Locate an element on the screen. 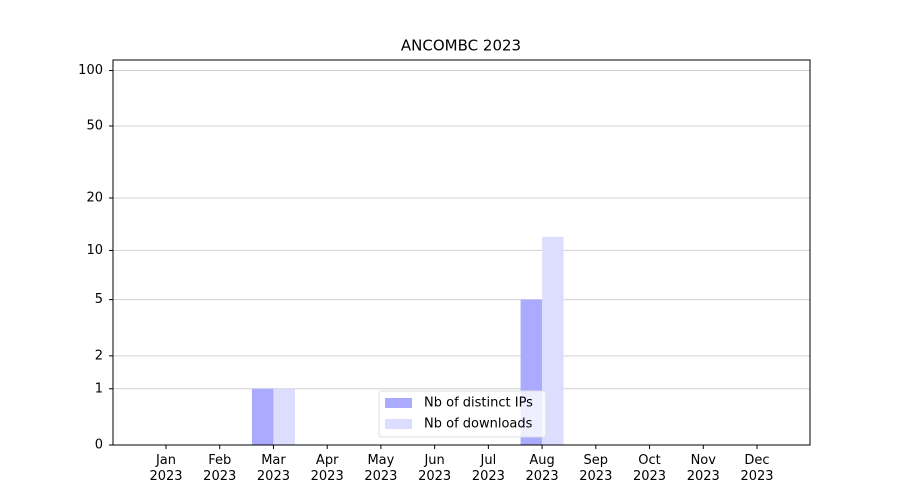 The height and width of the screenshot is (500, 900). legend-box is located at coordinates (462, 414).